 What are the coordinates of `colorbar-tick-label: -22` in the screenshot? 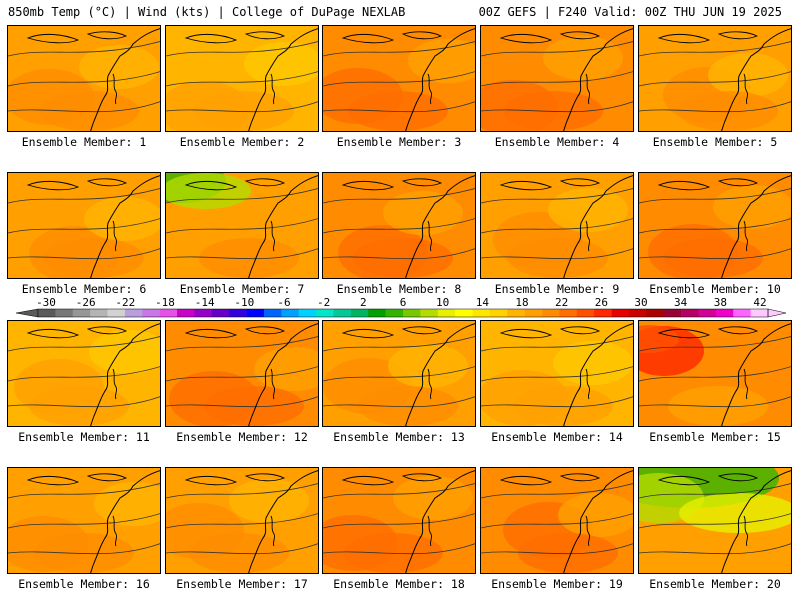 It's located at (125, 302).